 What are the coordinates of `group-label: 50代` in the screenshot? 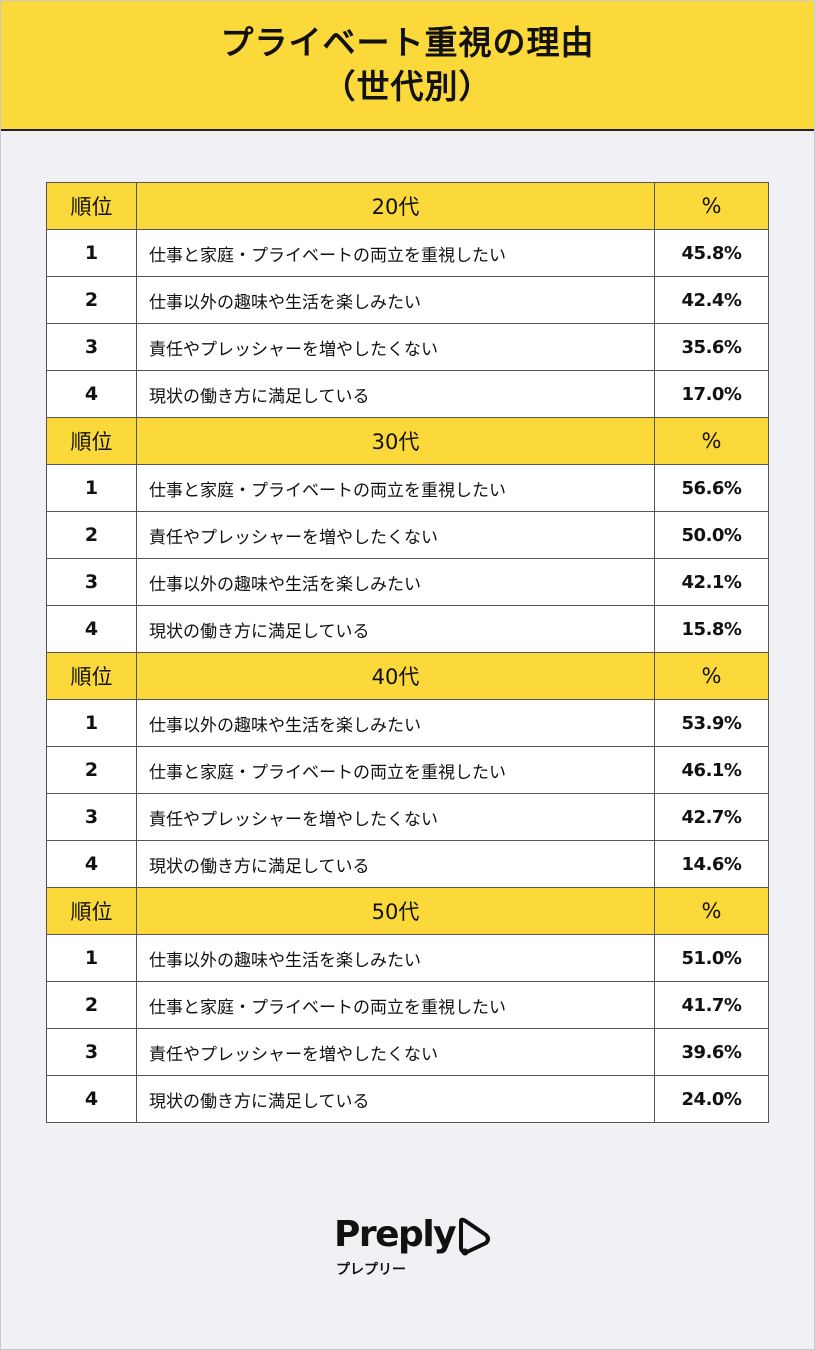 It's located at (395, 911).